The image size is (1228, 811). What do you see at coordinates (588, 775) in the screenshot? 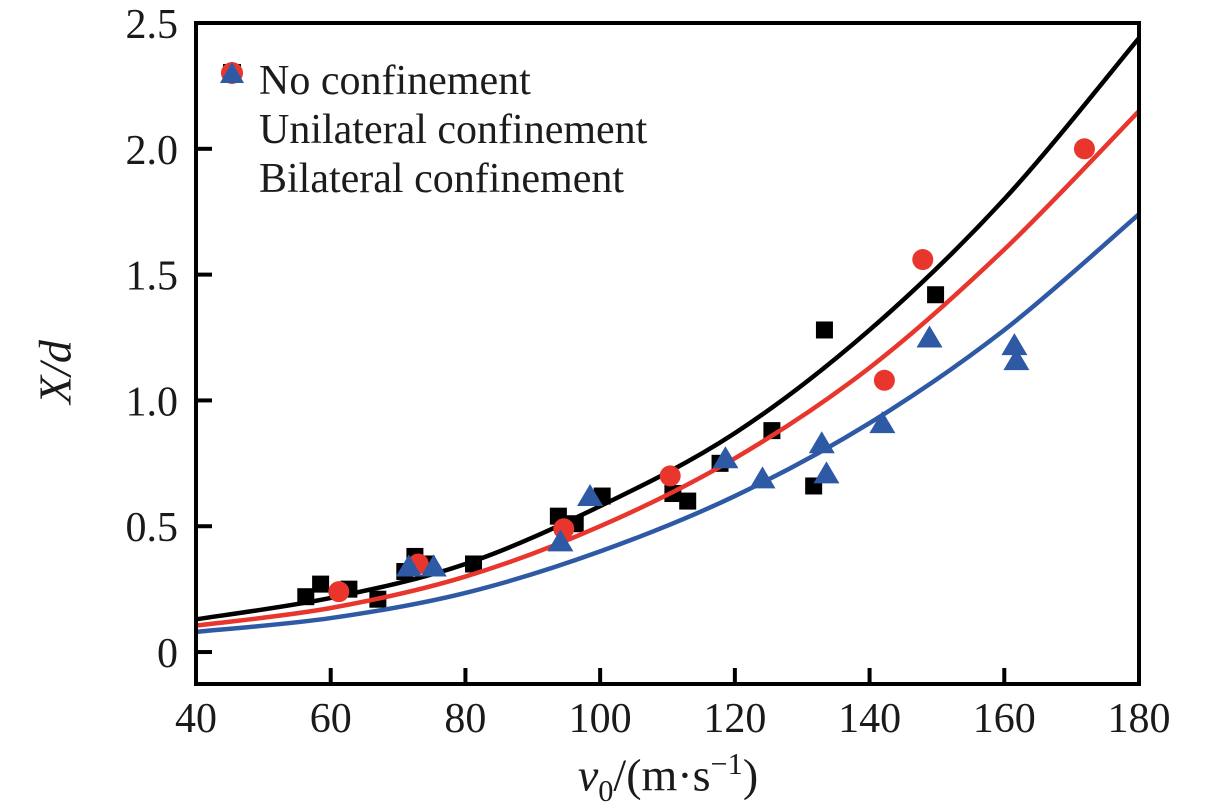
I see `x-axis-label-variable: v` at bounding box center [588, 775].